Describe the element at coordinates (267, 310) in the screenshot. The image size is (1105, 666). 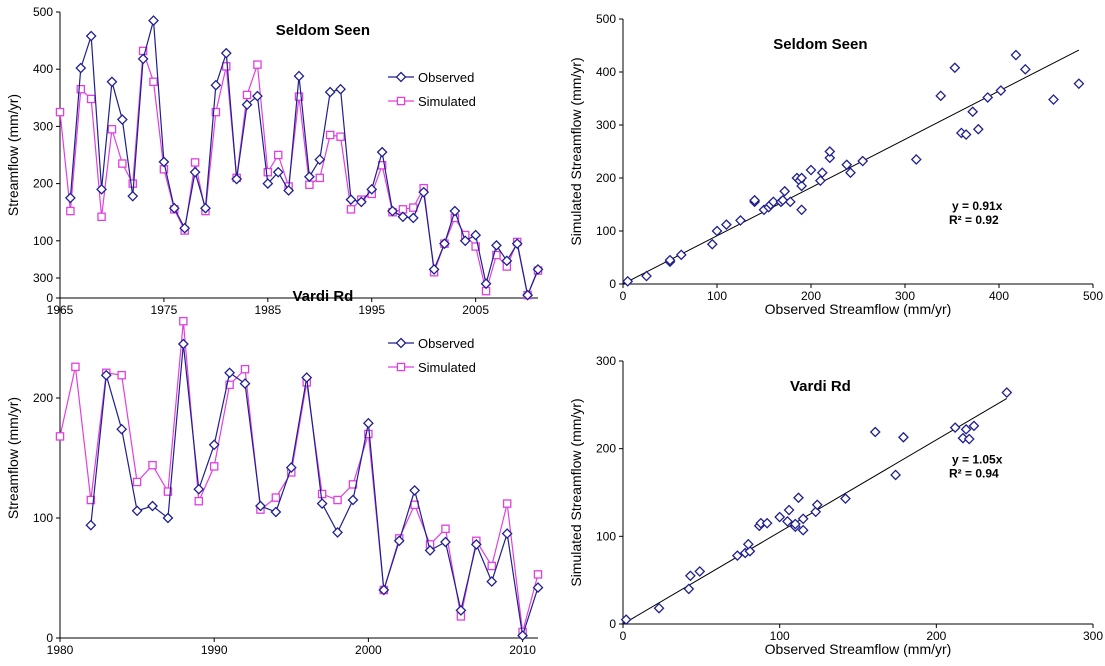
I see `x-tick-label: 1985` at that location.